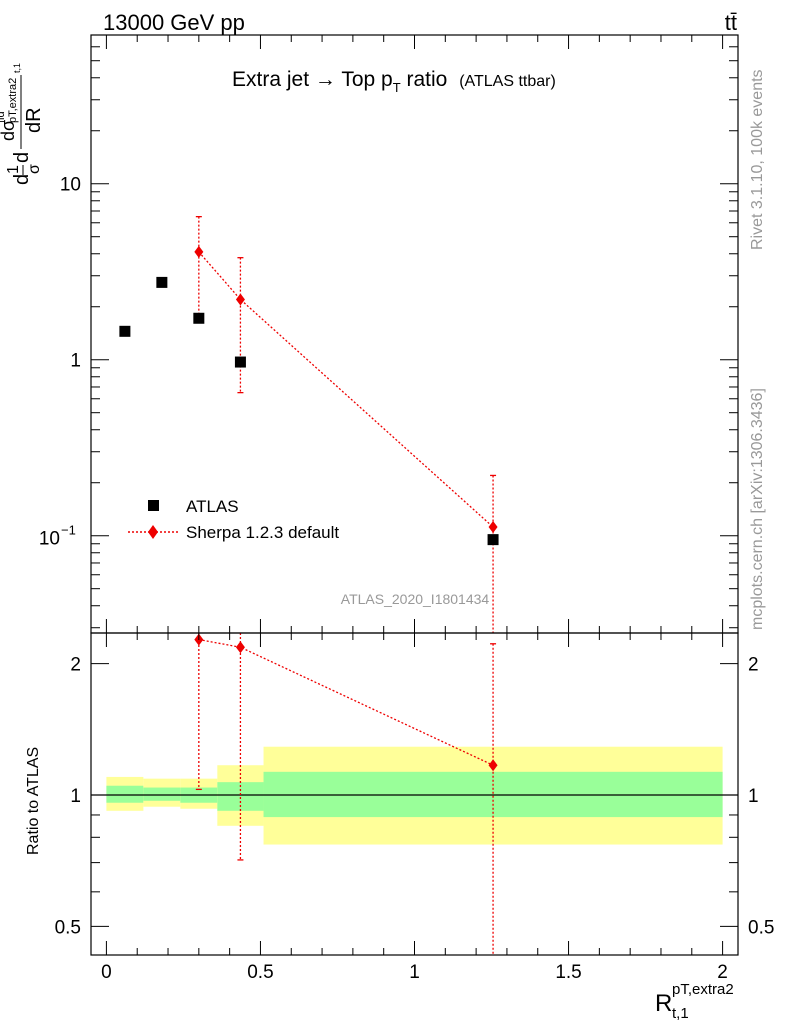  What do you see at coordinates (60, 362) in the screenshot?
I see `upper-ytick-labels: 10 1 10 −1` at bounding box center [60, 362].